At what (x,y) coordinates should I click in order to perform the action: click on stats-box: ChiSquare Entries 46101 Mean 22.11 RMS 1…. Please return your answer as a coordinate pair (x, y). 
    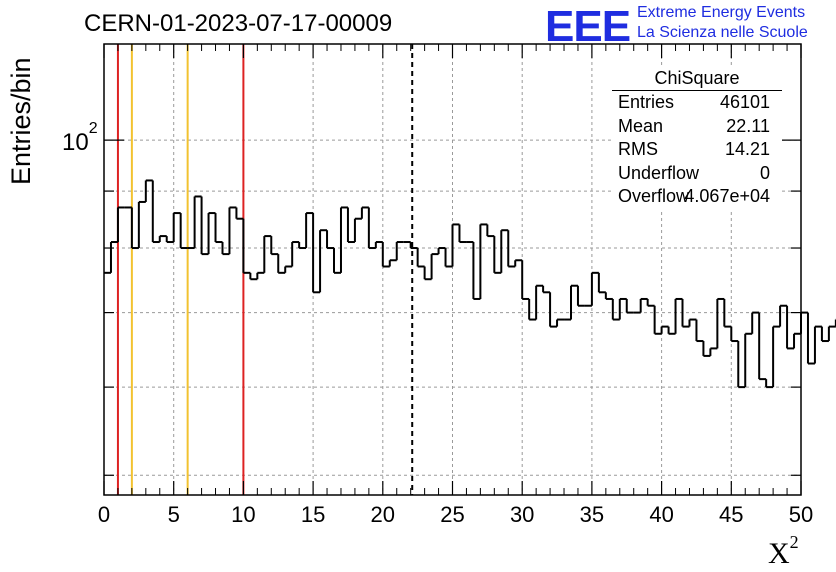
    Looking at the image, I should click on (697, 137).